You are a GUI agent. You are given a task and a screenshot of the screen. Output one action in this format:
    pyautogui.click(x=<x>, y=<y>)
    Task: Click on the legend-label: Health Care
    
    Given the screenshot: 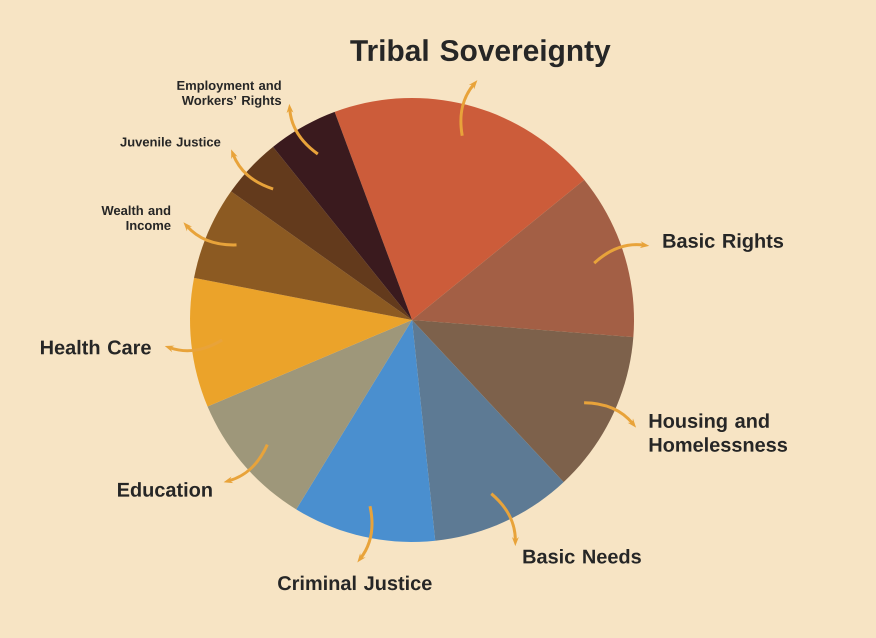 What is the action you would take?
    pyautogui.click(x=95, y=347)
    